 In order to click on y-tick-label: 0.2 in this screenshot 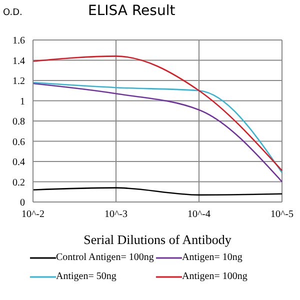, I will do `click(18, 182)`.